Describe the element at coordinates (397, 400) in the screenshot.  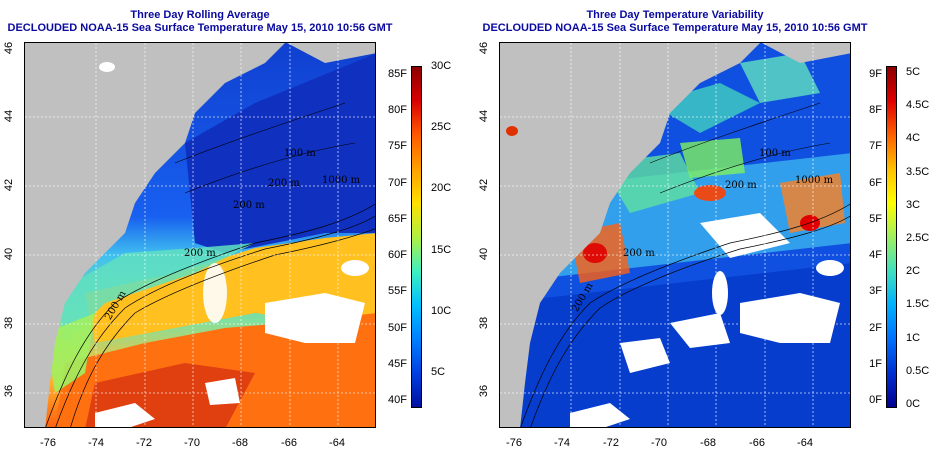
I see `colorbar-f-label: 40F` at that location.